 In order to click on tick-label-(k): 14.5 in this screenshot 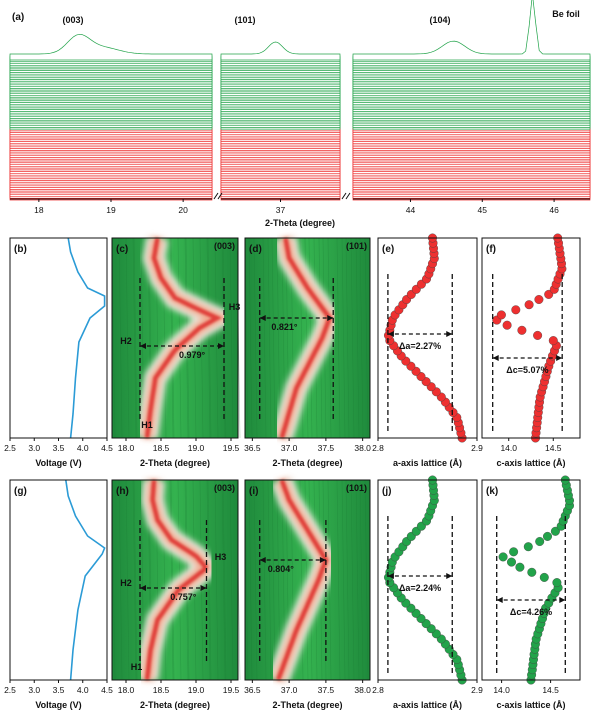, I will do `click(550, 690)`.